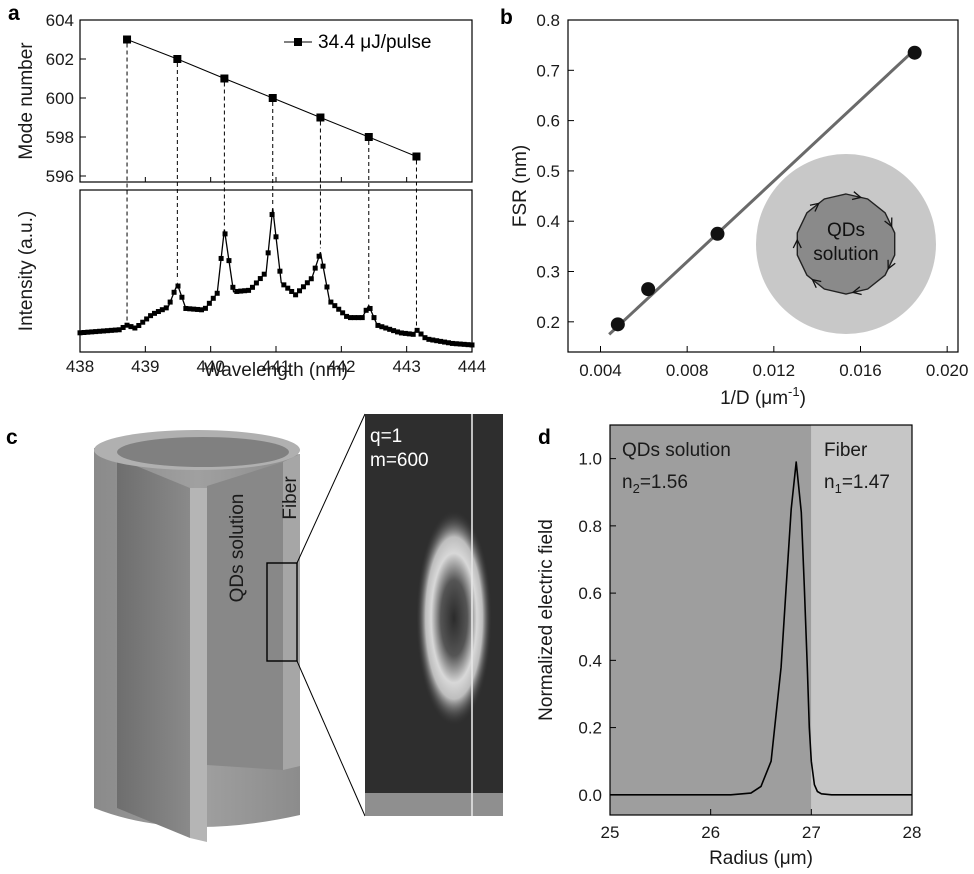  What do you see at coordinates (434, 804) in the screenshot?
I see `mode-image-bottom-band` at bounding box center [434, 804].